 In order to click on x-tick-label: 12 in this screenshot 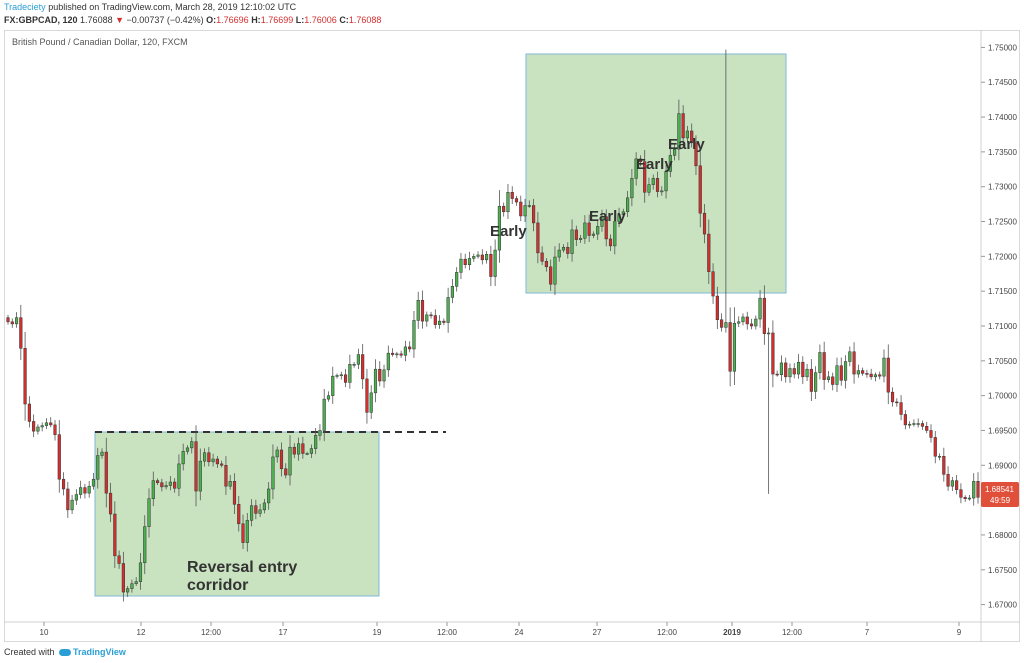, I will do `click(141, 632)`.